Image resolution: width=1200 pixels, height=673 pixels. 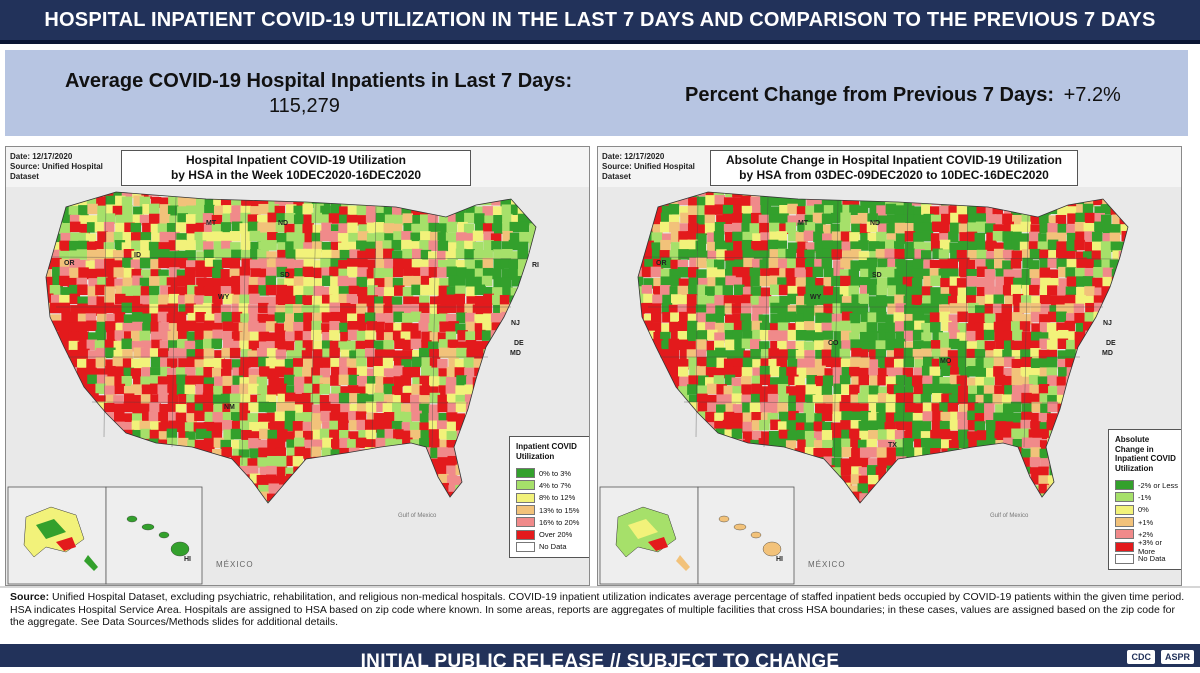 What do you see at coordinates (229, 407) in the screenshot?
I see `state-label: NM` at bounding box center [229, 407].